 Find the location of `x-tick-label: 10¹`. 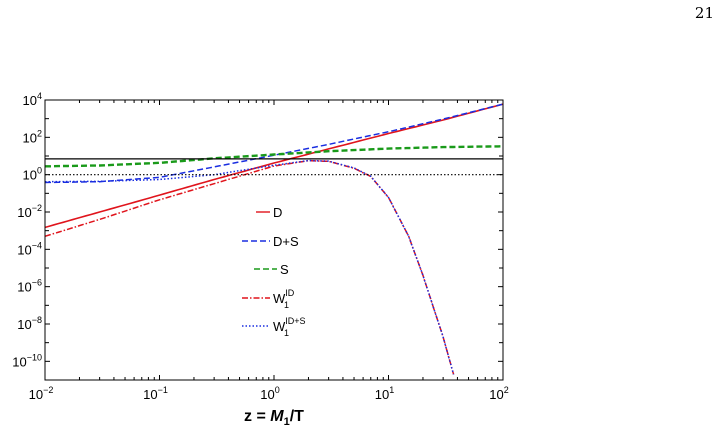

x-tick-label: 10¹ is located at coordinates (384, 393).